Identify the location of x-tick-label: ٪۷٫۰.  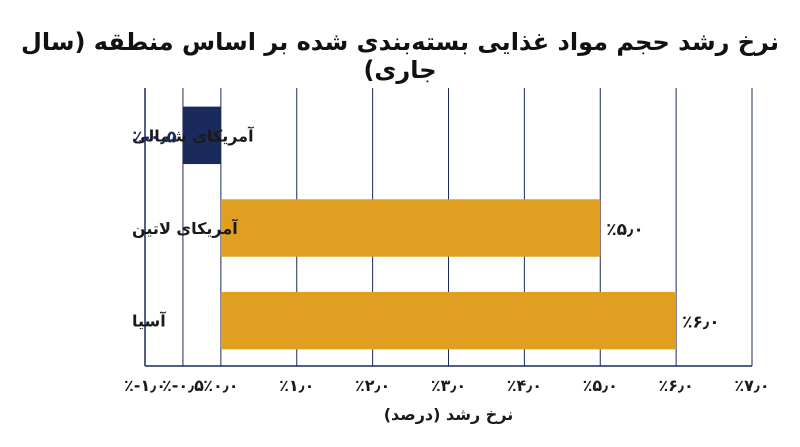
(751, 385).